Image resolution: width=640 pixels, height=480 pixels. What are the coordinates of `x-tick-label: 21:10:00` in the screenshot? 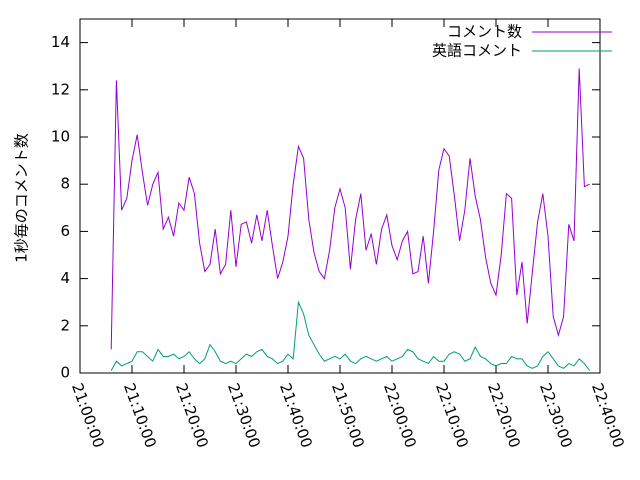 It's located at (140, 415).